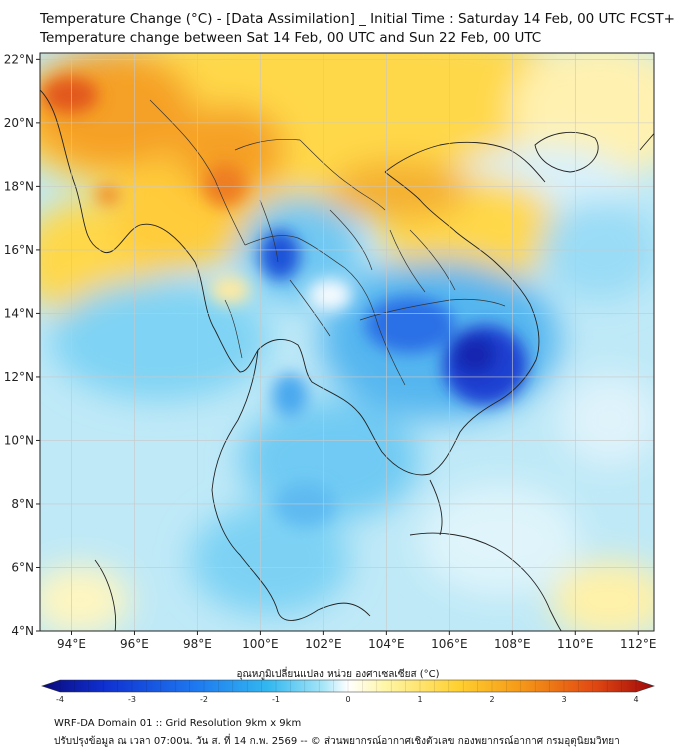 This screenshot has width=676, height=756. Describe the element at coordinates (260, 644) in the screenshot. I see `lon-tick-label: 100°E` at that location.